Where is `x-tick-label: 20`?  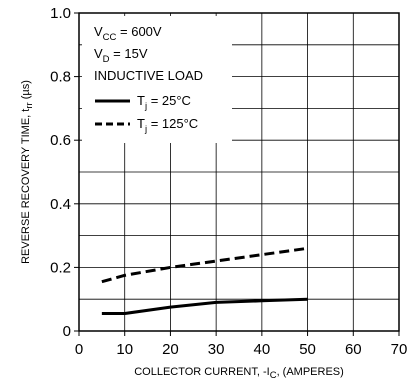 x-tick-label: 20 is located at coordinates (170, 349).